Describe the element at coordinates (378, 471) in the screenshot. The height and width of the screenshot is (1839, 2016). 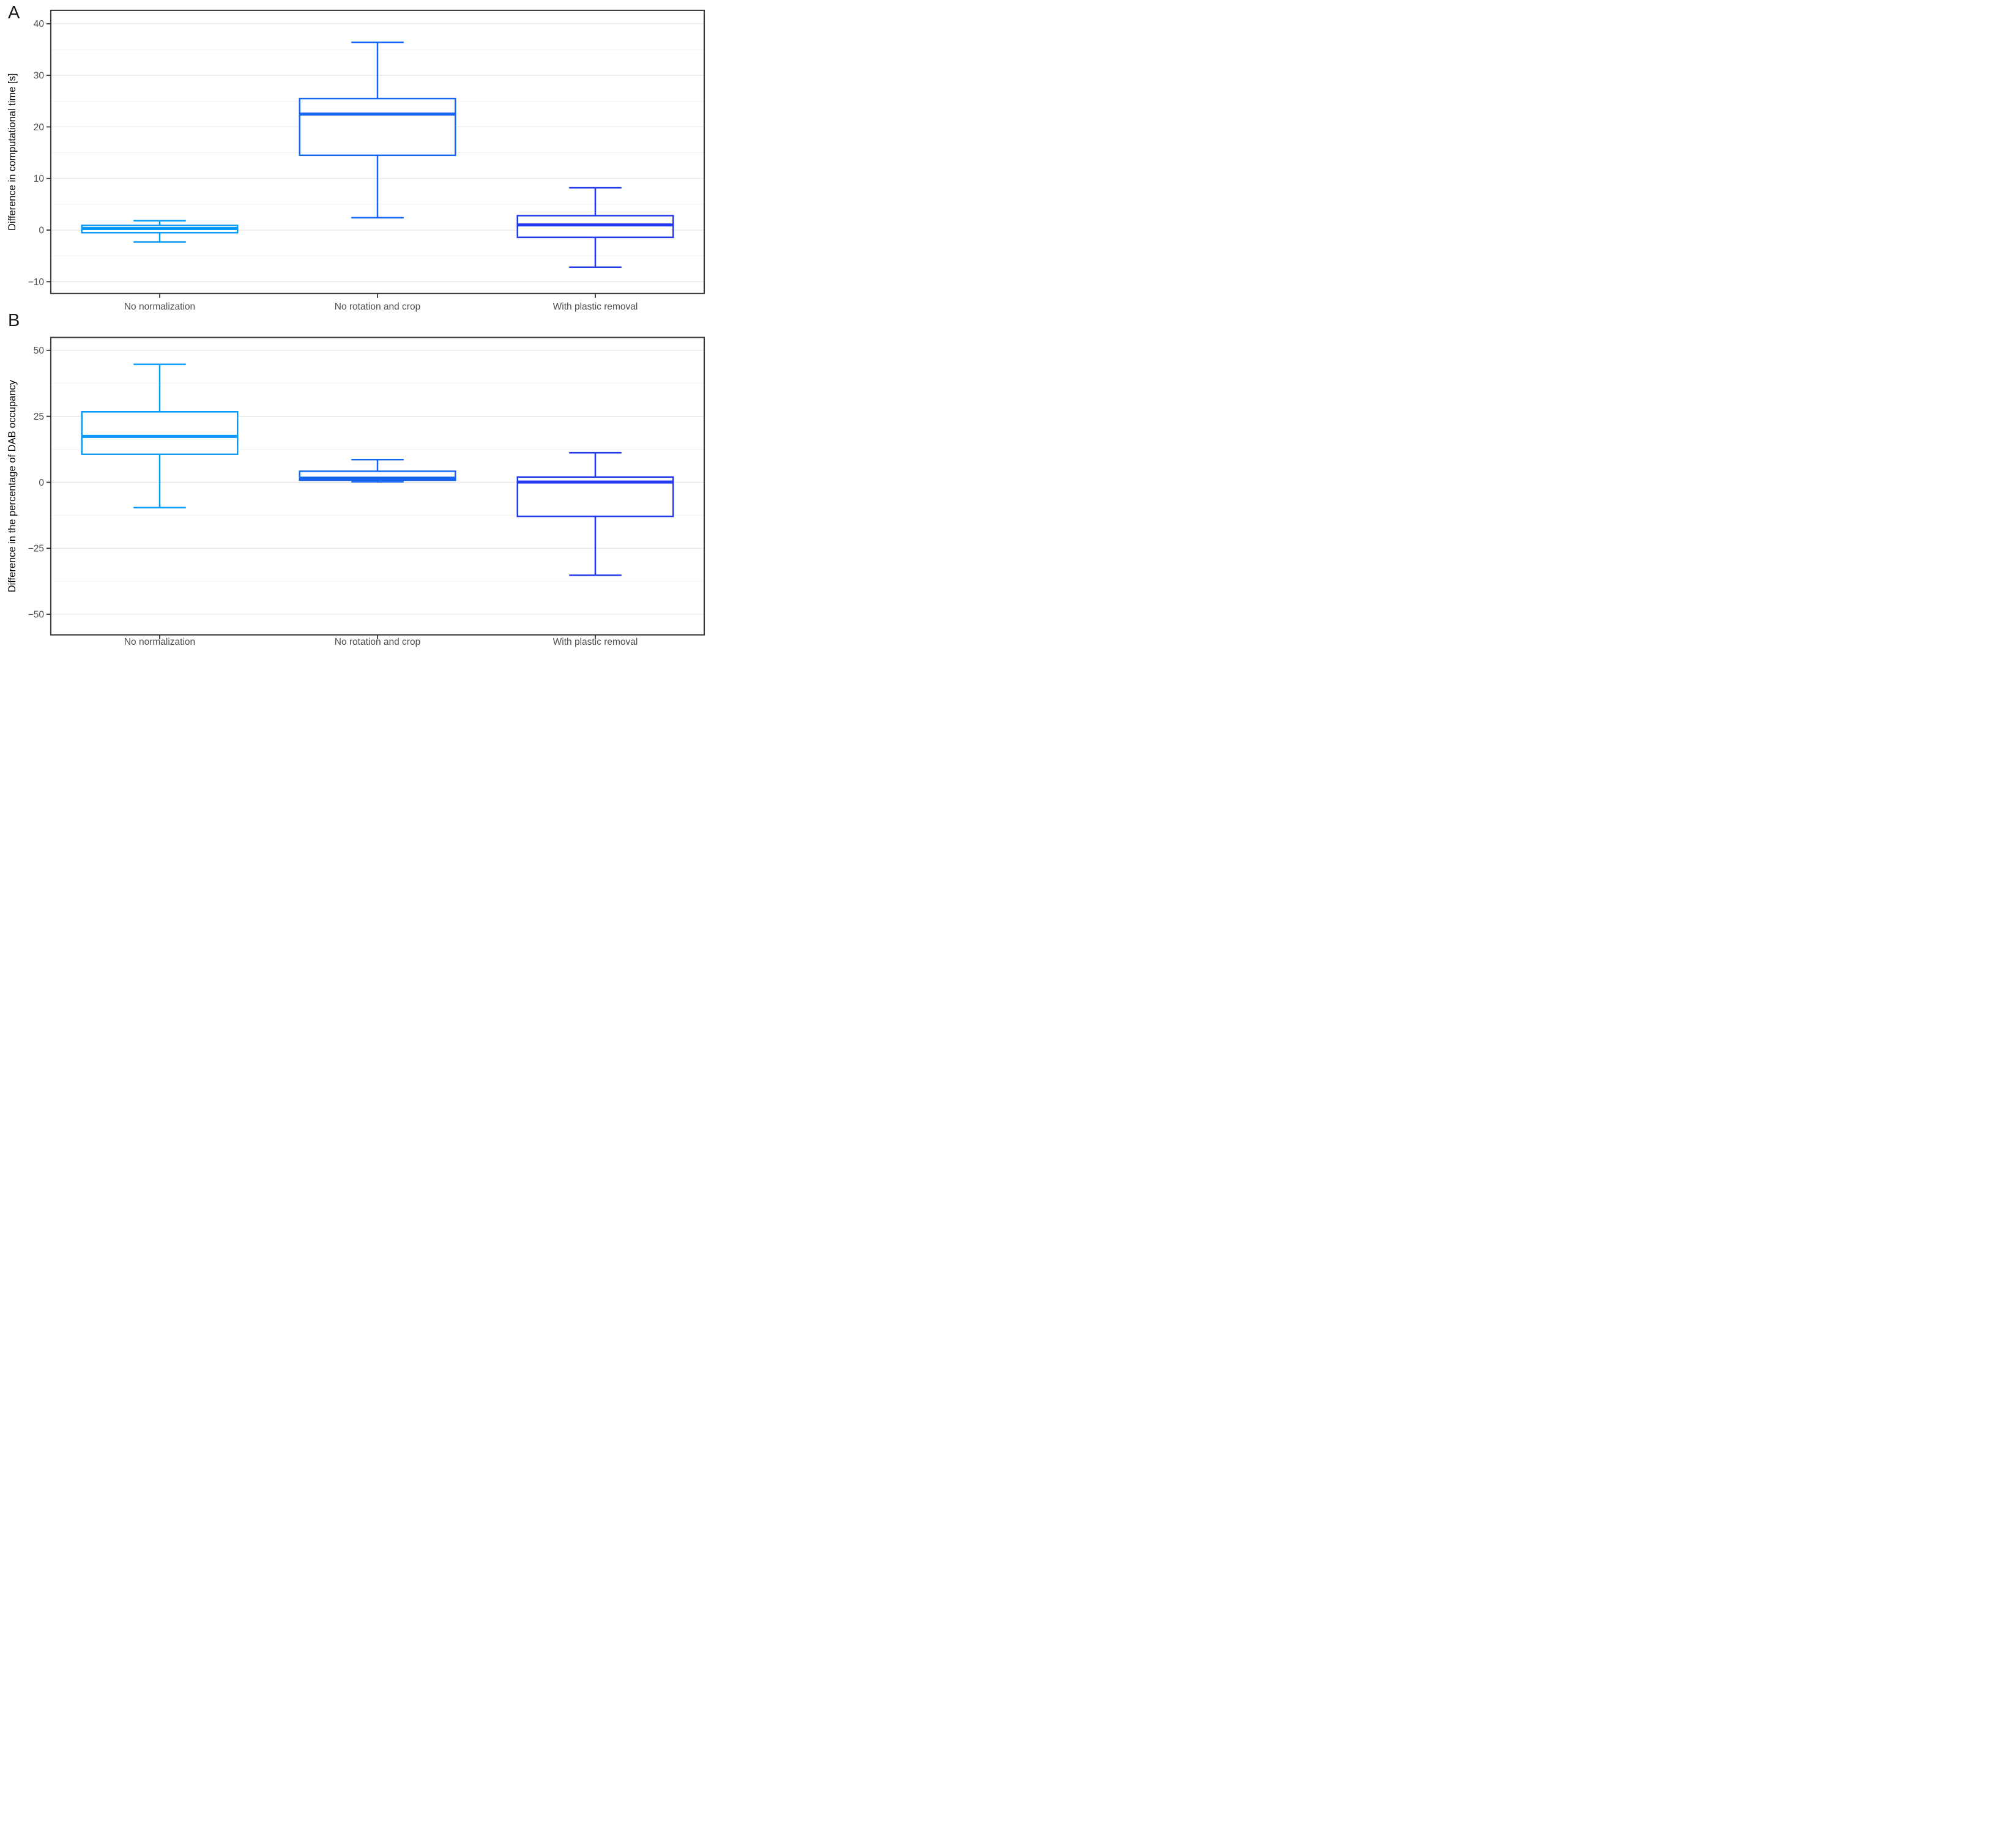
I see `panel-b-box-no-rotation-and-crop` at that location.